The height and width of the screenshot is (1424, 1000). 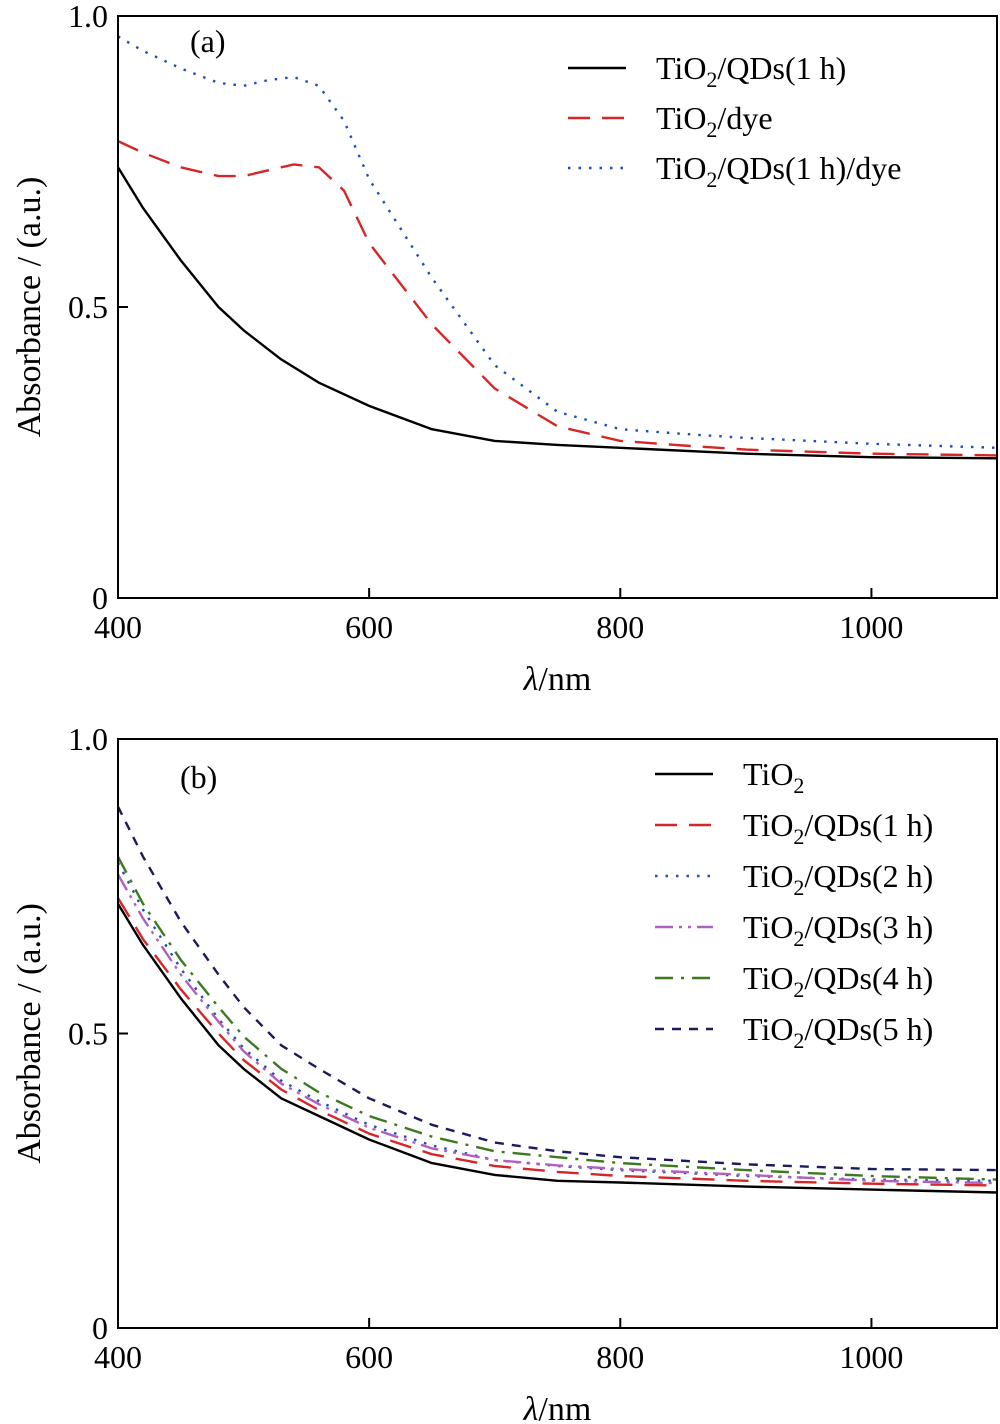 What do you see at coordinates (838, 930) in the screenshot?
I see `legend-entry: TiO2/QDs(3 h)` at bounding box center [838, 930].